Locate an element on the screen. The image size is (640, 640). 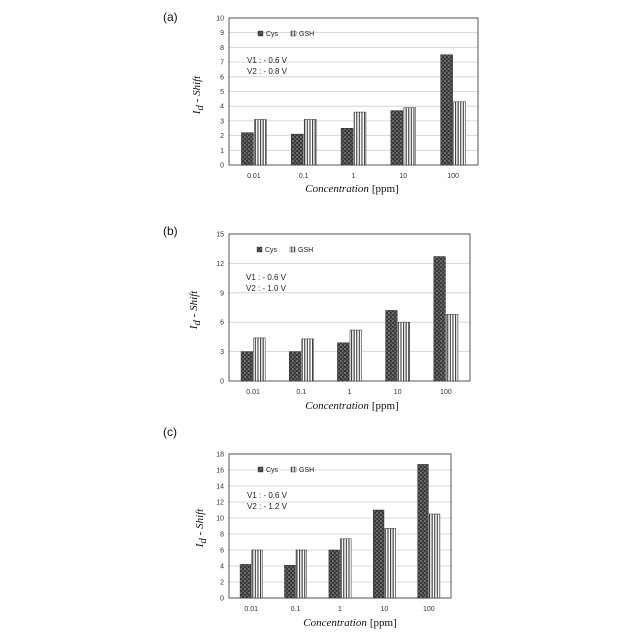
y-tick-label: 7 is located at coordinates (222, 63).